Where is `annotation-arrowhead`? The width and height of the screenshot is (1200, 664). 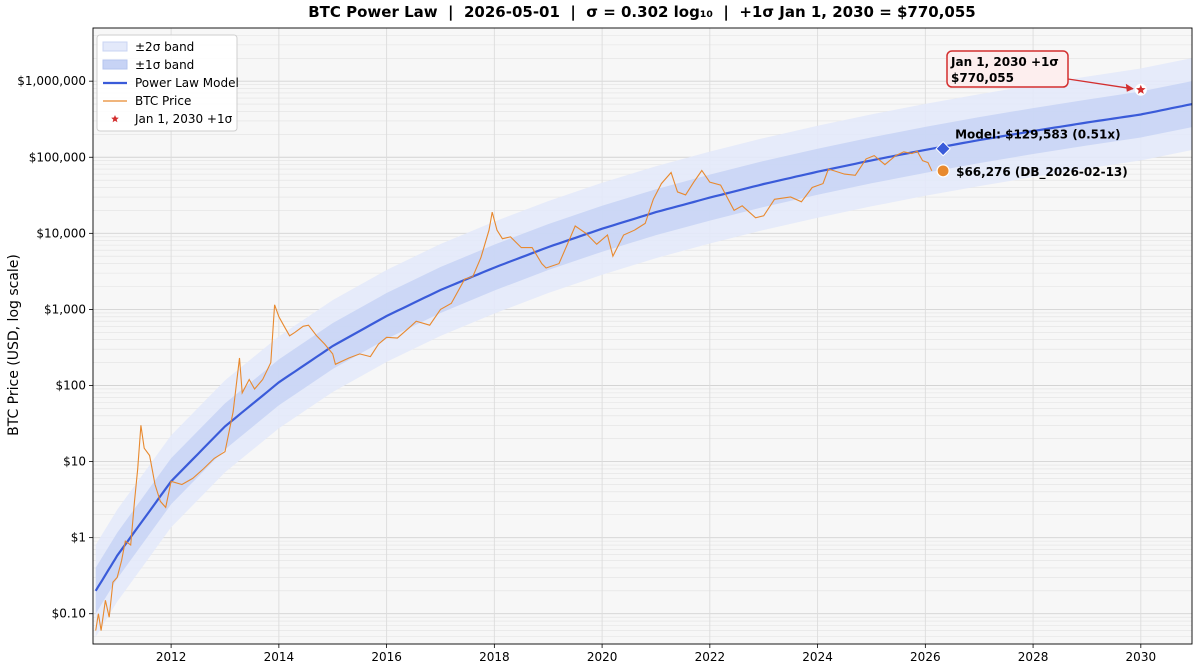 annotation-arrowhead is located at coordinates (1129, 87).